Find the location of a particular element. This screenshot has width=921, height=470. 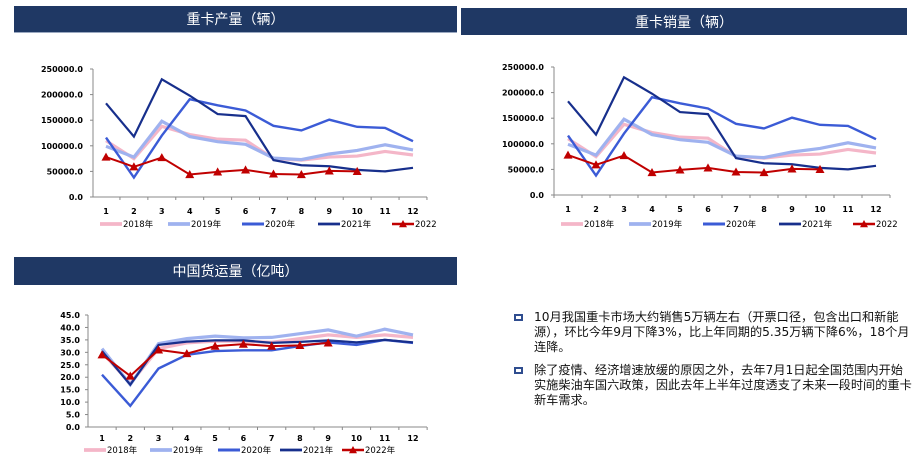

legend-label: 2019年 is located at coordinates (667, 224).